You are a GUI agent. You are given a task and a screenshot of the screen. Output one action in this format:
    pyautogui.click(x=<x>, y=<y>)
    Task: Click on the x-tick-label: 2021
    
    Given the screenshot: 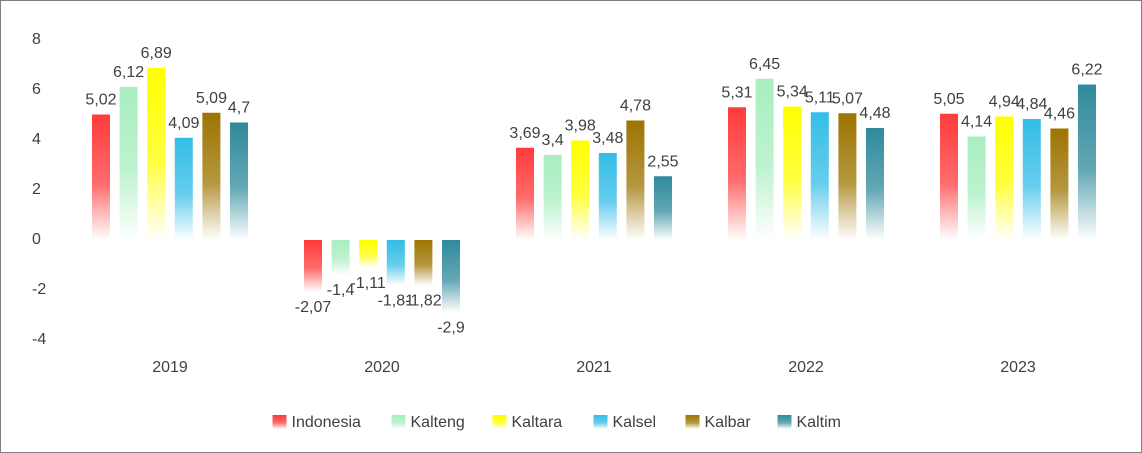 What is the action you would take?
    pyautogui.click(x=594, y=367)
    